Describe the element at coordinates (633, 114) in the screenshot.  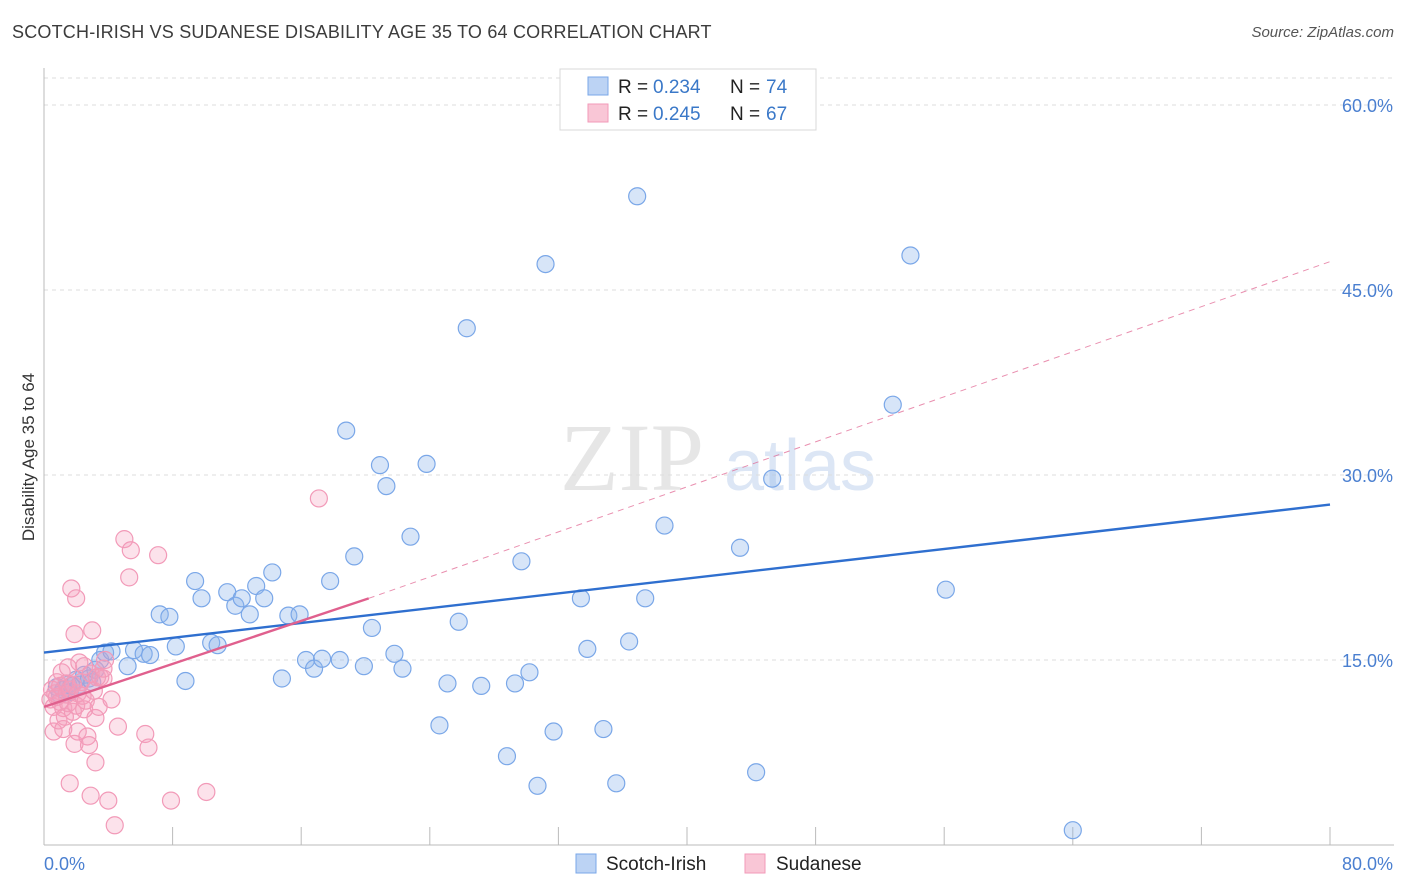
I see `legend-r-label-2: R =` at that location.